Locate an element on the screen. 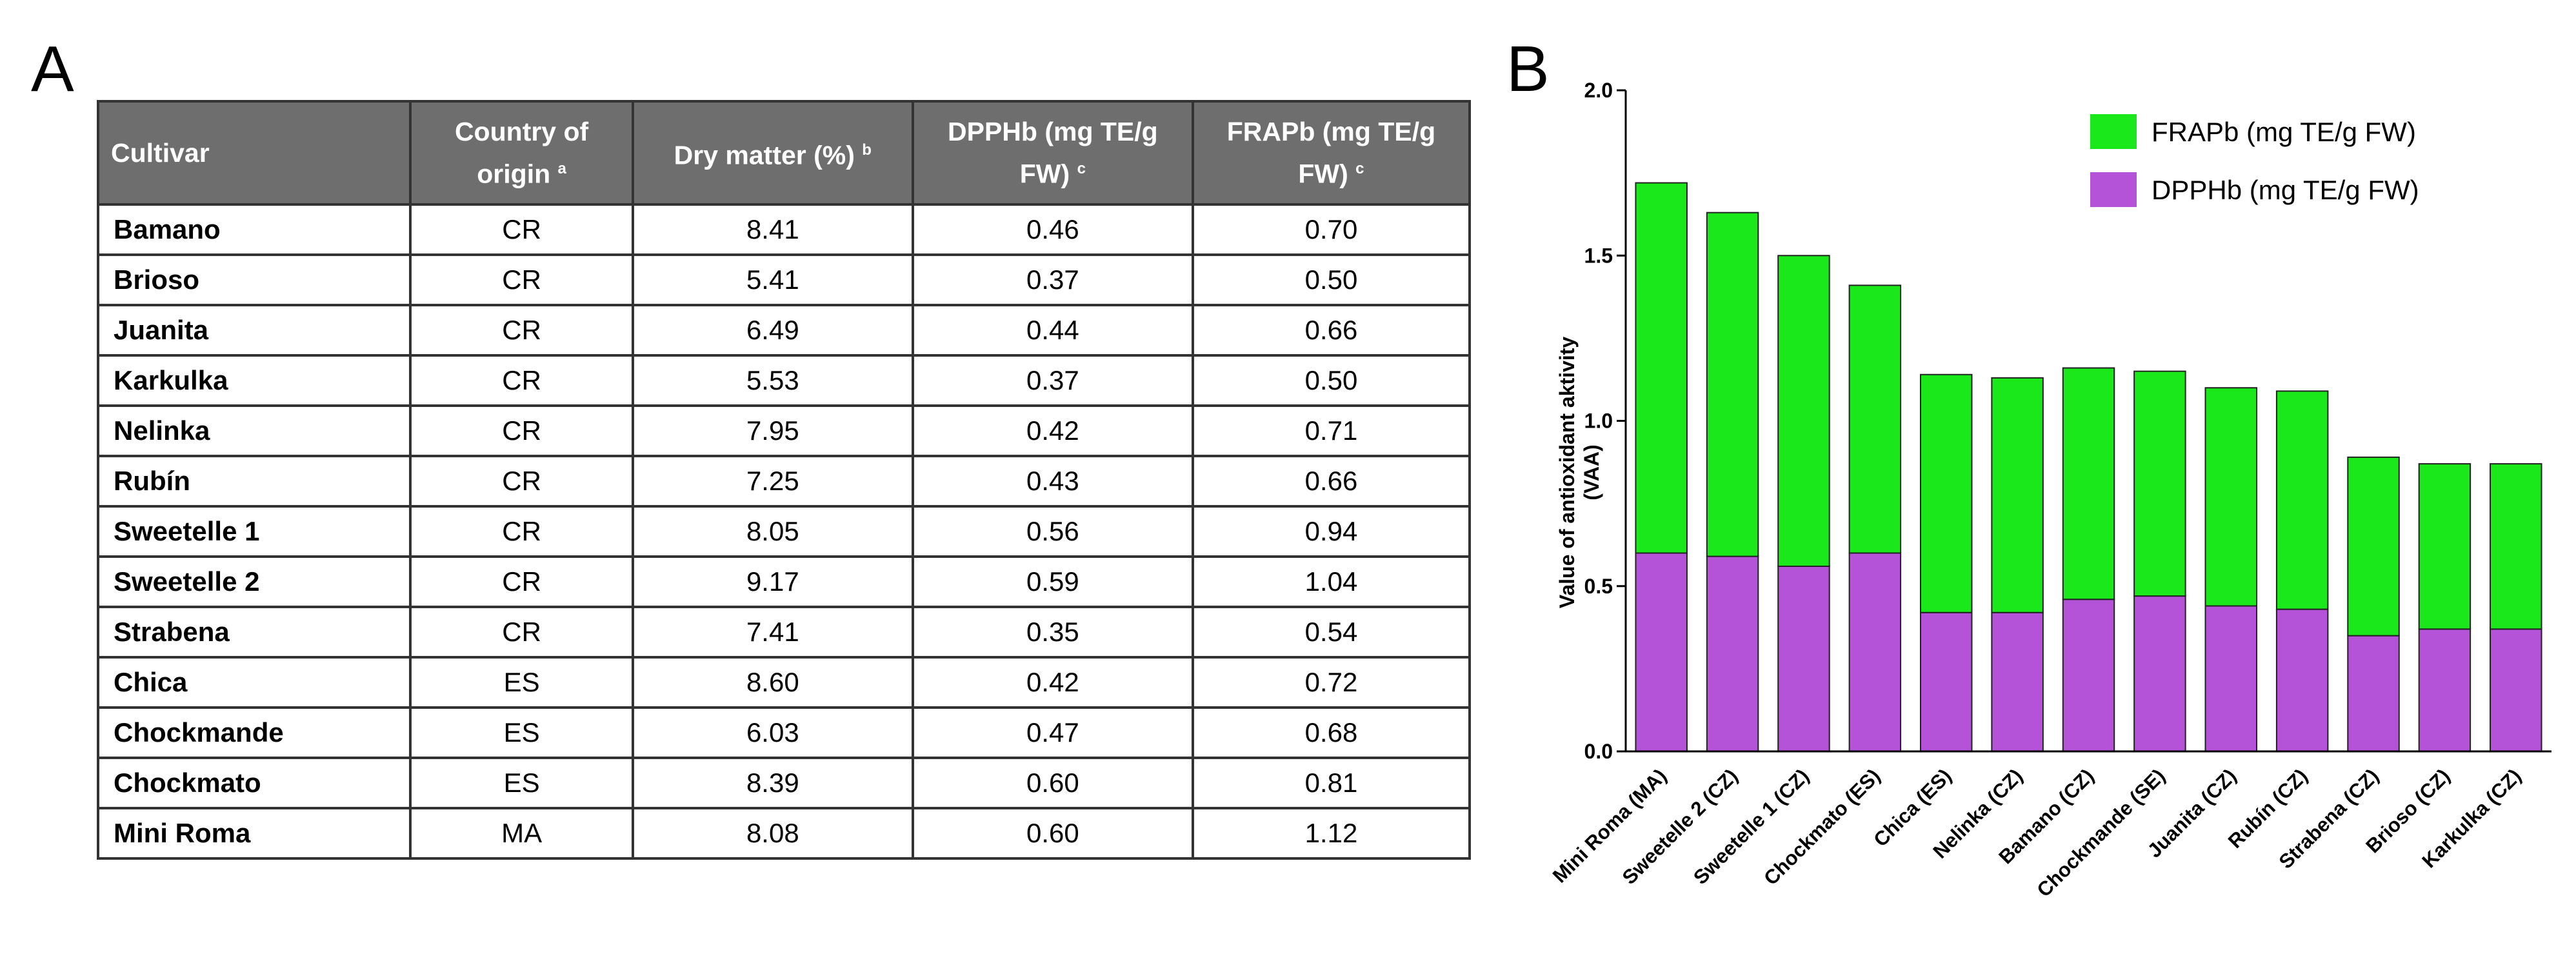  cell-cultivar: Brioso is located at coordinates (254, 279).